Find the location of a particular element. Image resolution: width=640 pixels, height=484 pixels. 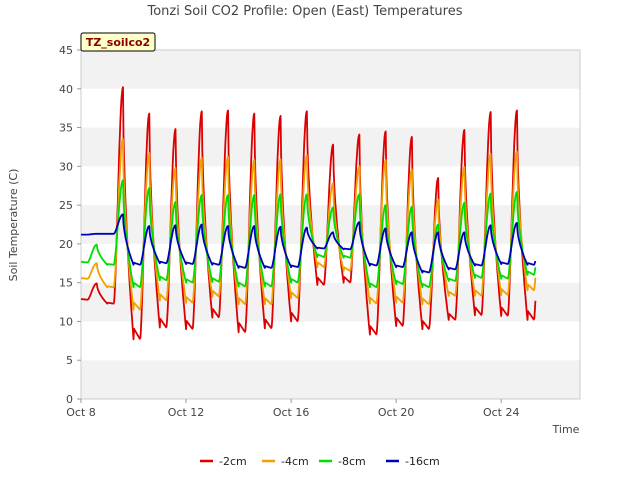

legend-label: -8cm is located at coordinates (352, 461).